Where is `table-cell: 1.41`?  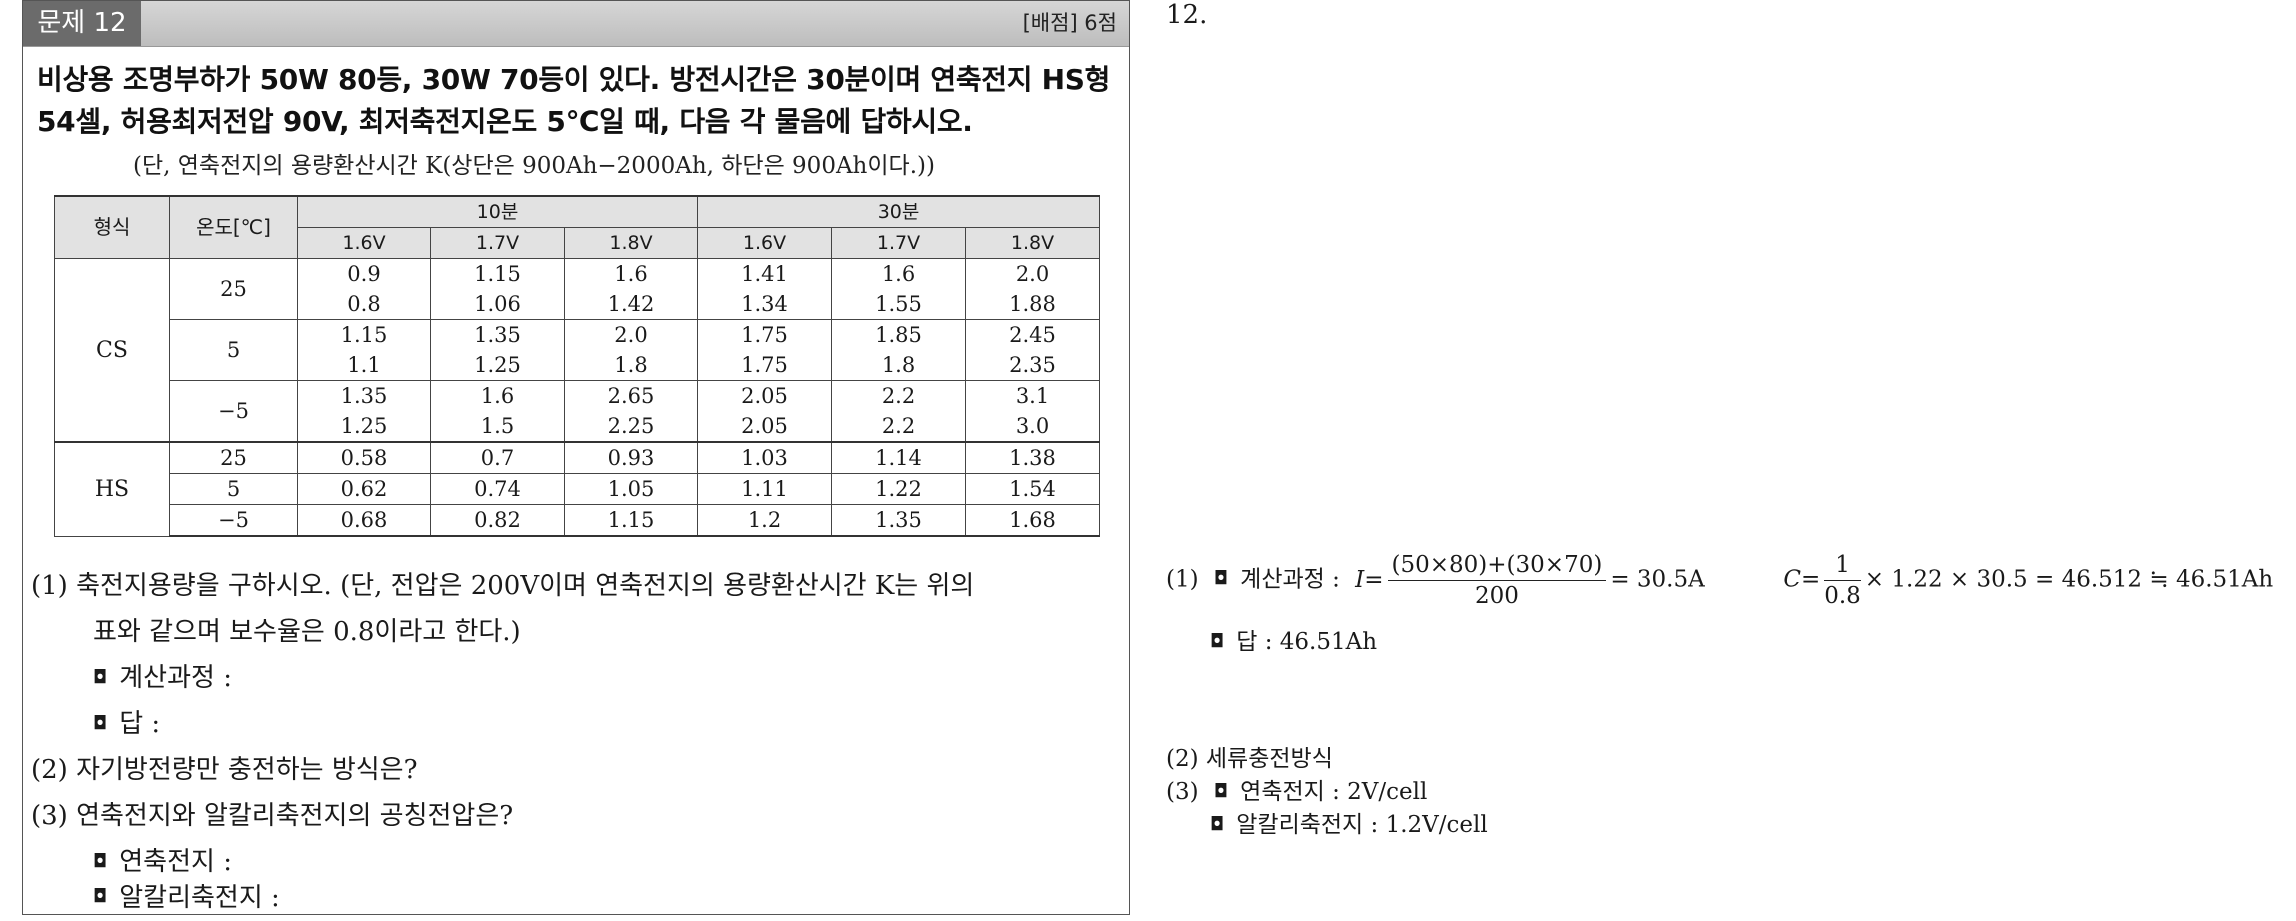 table-cell: 1.41 is located at coordinates (765, 273).